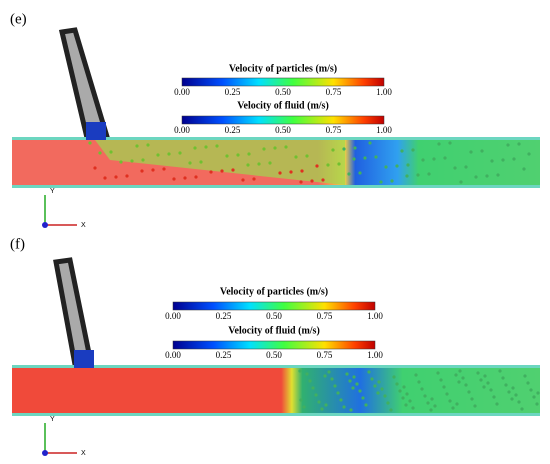  I want to click on axis-x-label: X, so click(83, 225).